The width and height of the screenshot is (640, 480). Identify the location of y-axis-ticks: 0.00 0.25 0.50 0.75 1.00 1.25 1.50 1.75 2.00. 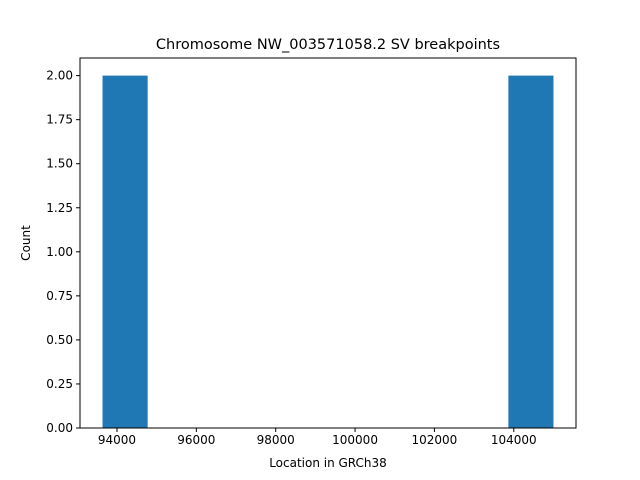
(63, 252).